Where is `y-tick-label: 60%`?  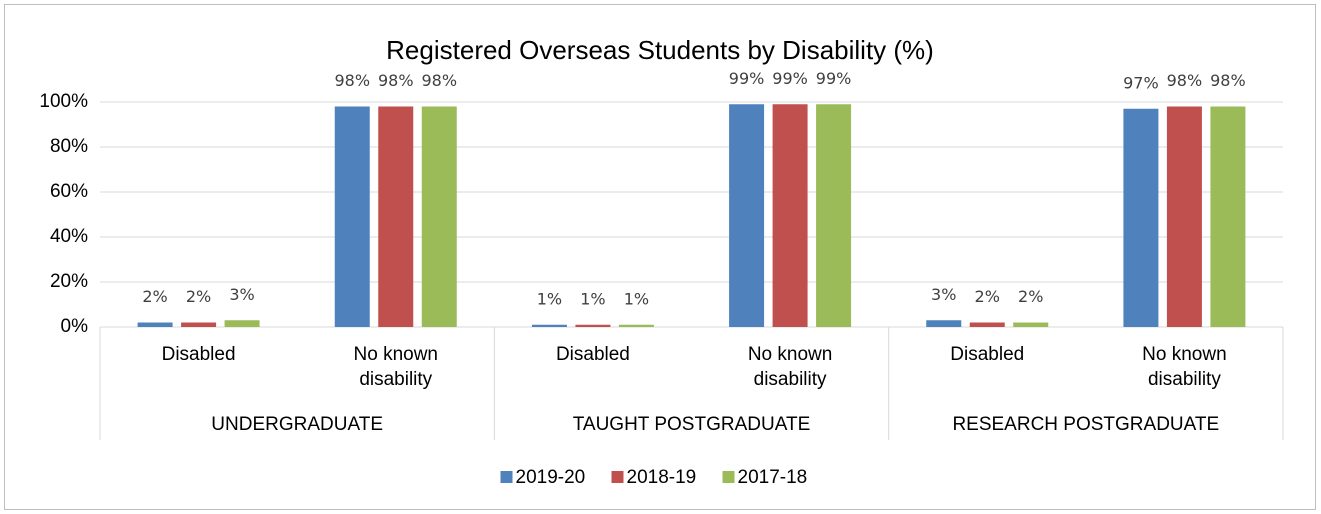
y-tick-label: 60% is located at coordinates (69, 191).